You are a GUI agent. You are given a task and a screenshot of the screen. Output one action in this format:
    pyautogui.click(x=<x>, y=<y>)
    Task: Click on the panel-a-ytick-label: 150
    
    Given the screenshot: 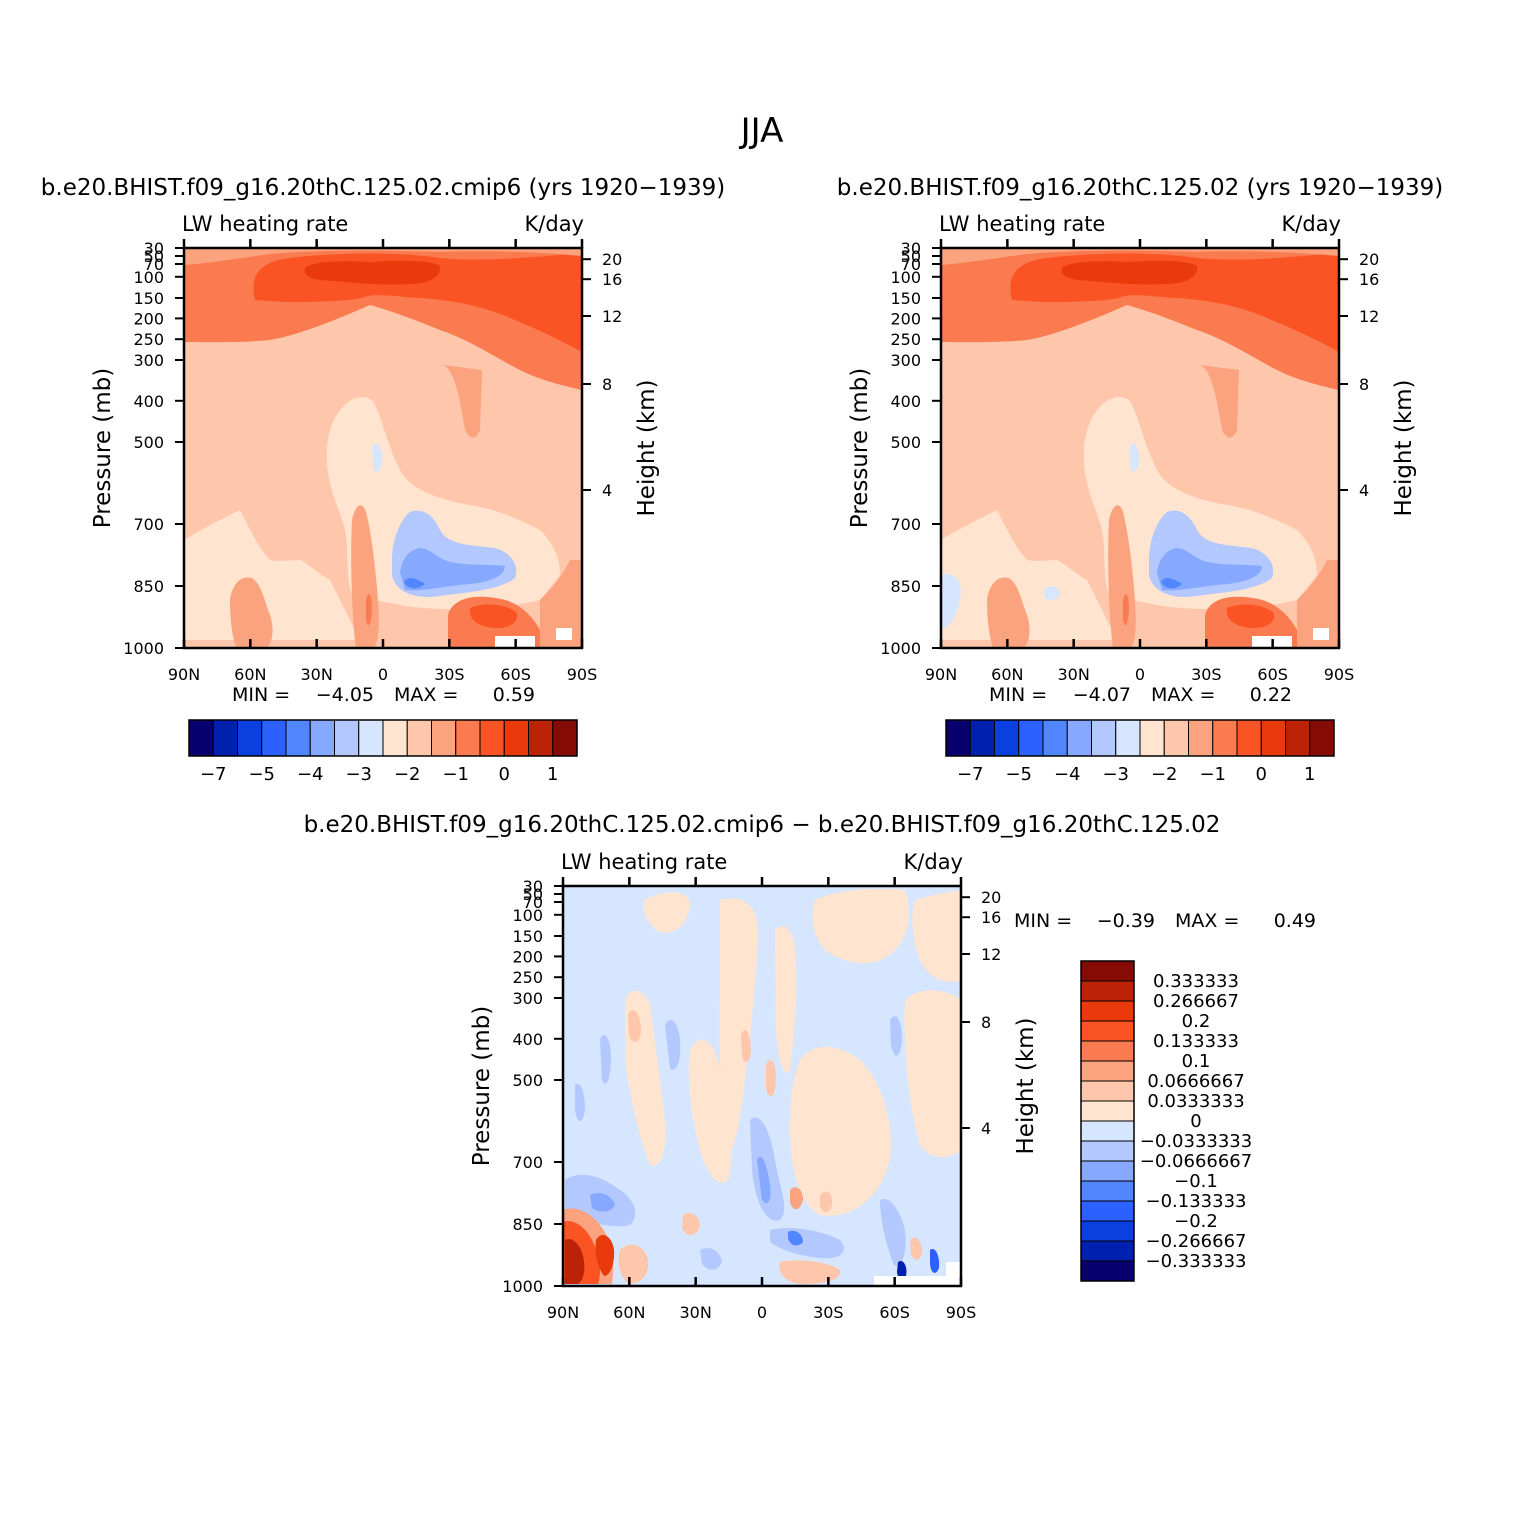 What is the action you would take?
    pyautogui.click(x=148, y=298)
    